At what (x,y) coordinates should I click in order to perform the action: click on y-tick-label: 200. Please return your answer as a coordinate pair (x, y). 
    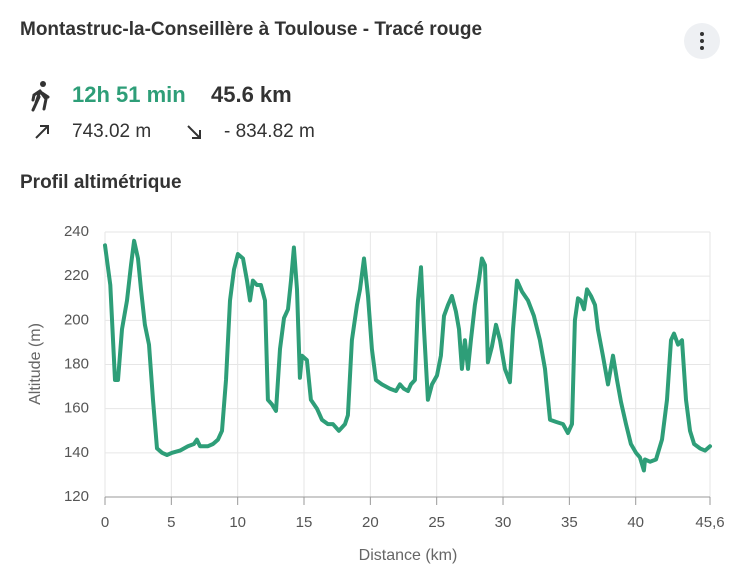
    Looking at the image, I should click on (76, 319).